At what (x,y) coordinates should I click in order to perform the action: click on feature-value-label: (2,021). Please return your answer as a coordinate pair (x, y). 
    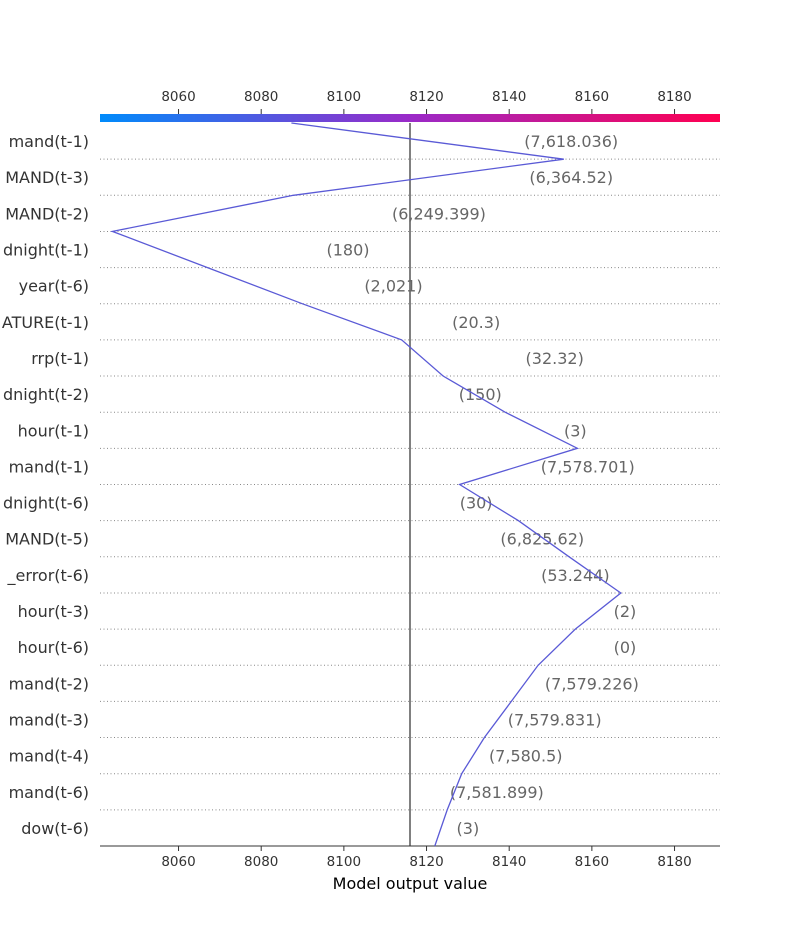
    Looking at the image, I should click on (393, 286).